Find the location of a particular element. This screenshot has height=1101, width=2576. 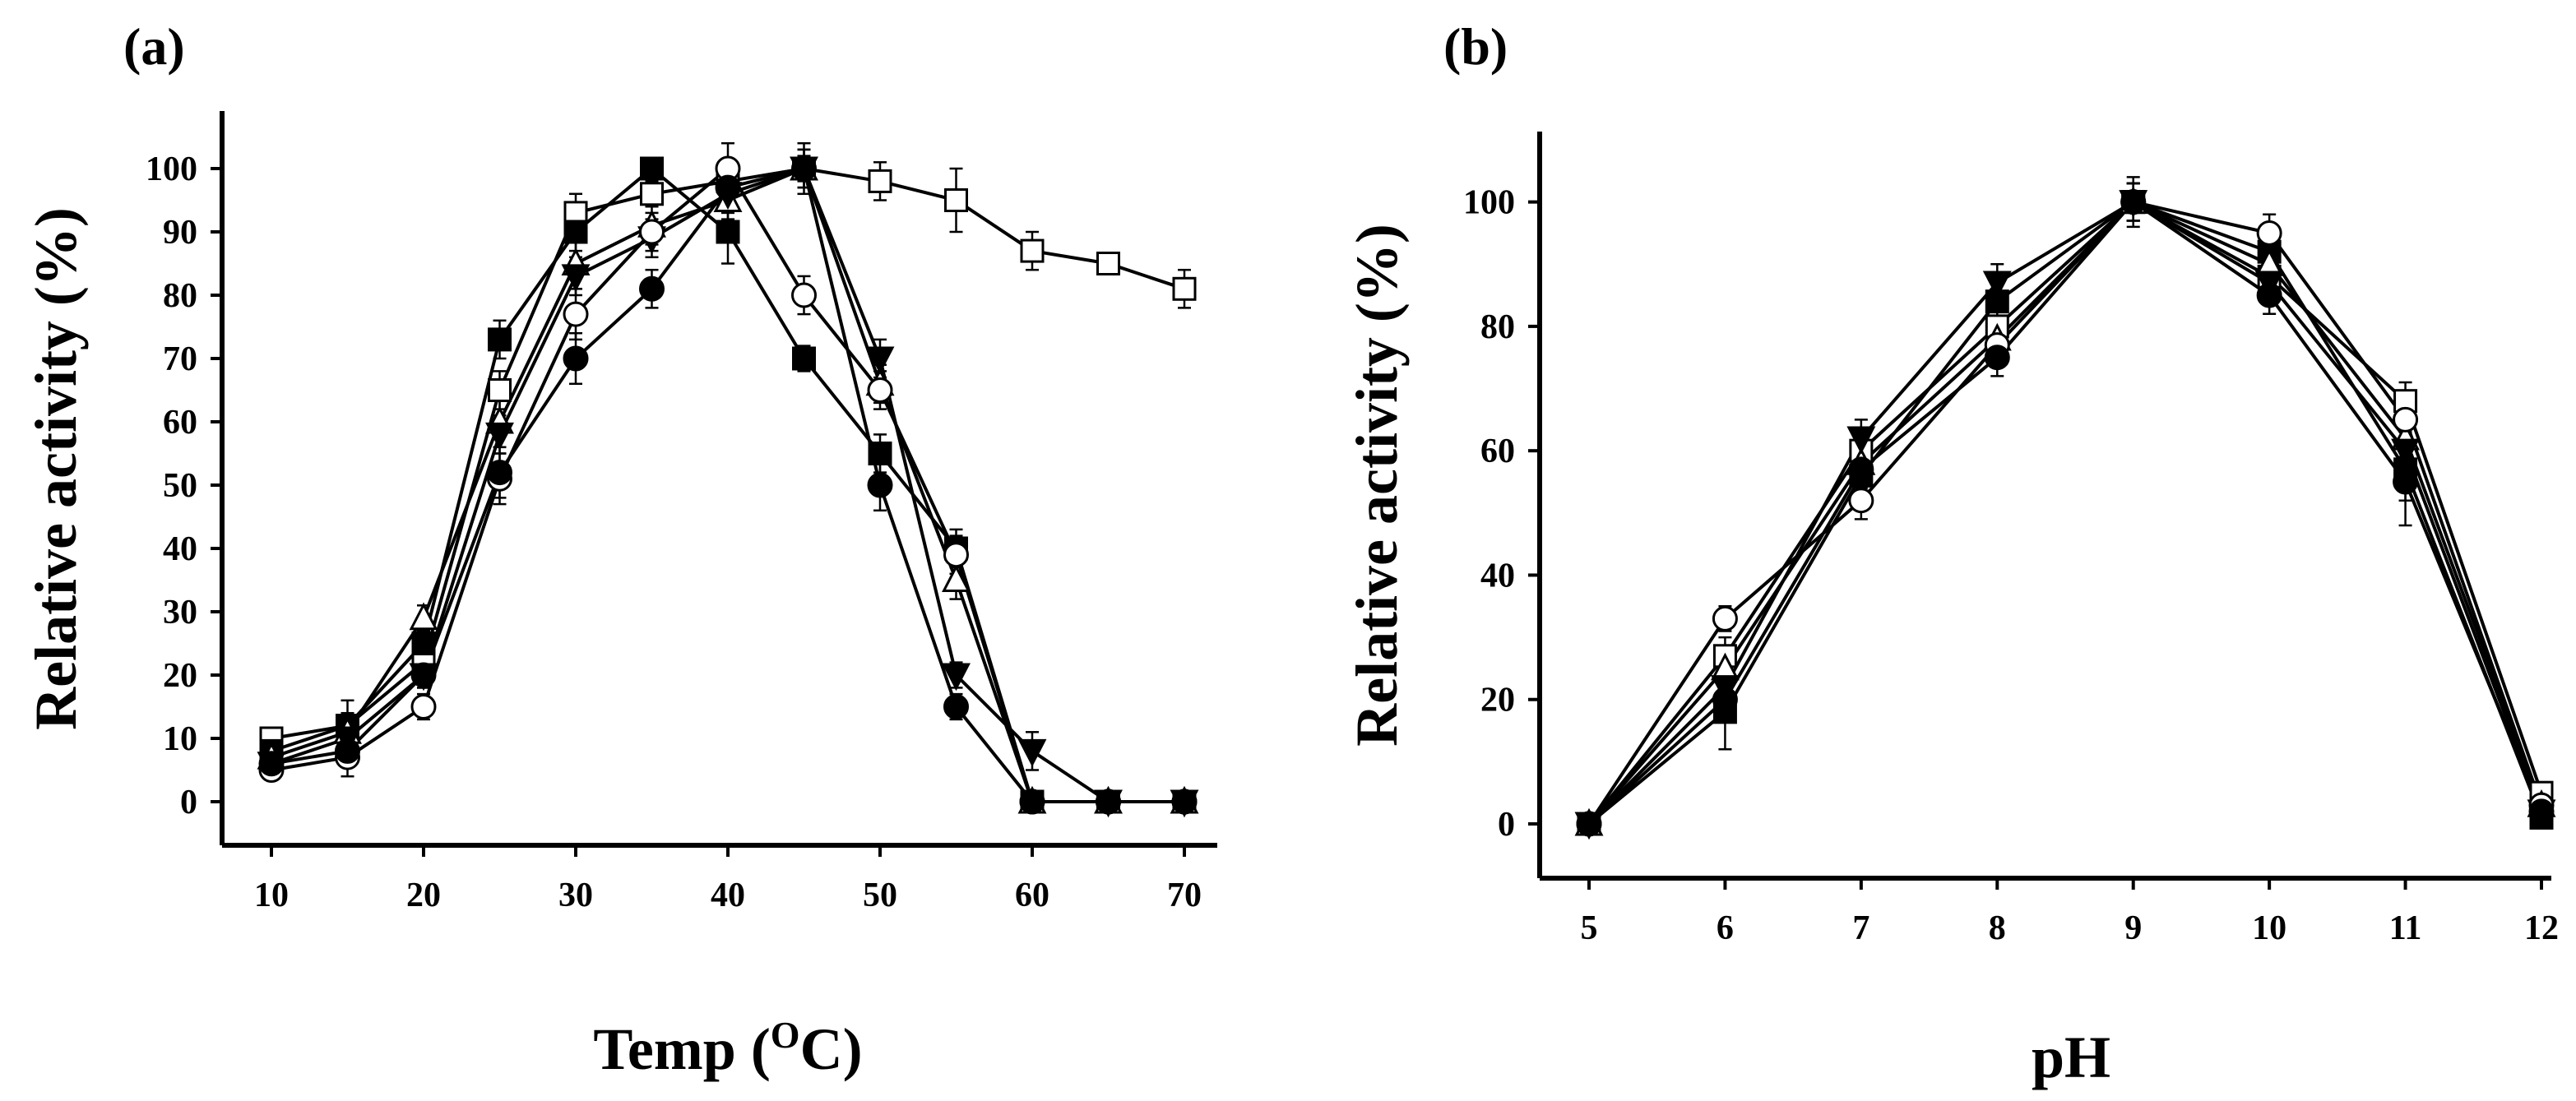

panel-a-y-tick-label: 90 is located at coordinates (180, 233).